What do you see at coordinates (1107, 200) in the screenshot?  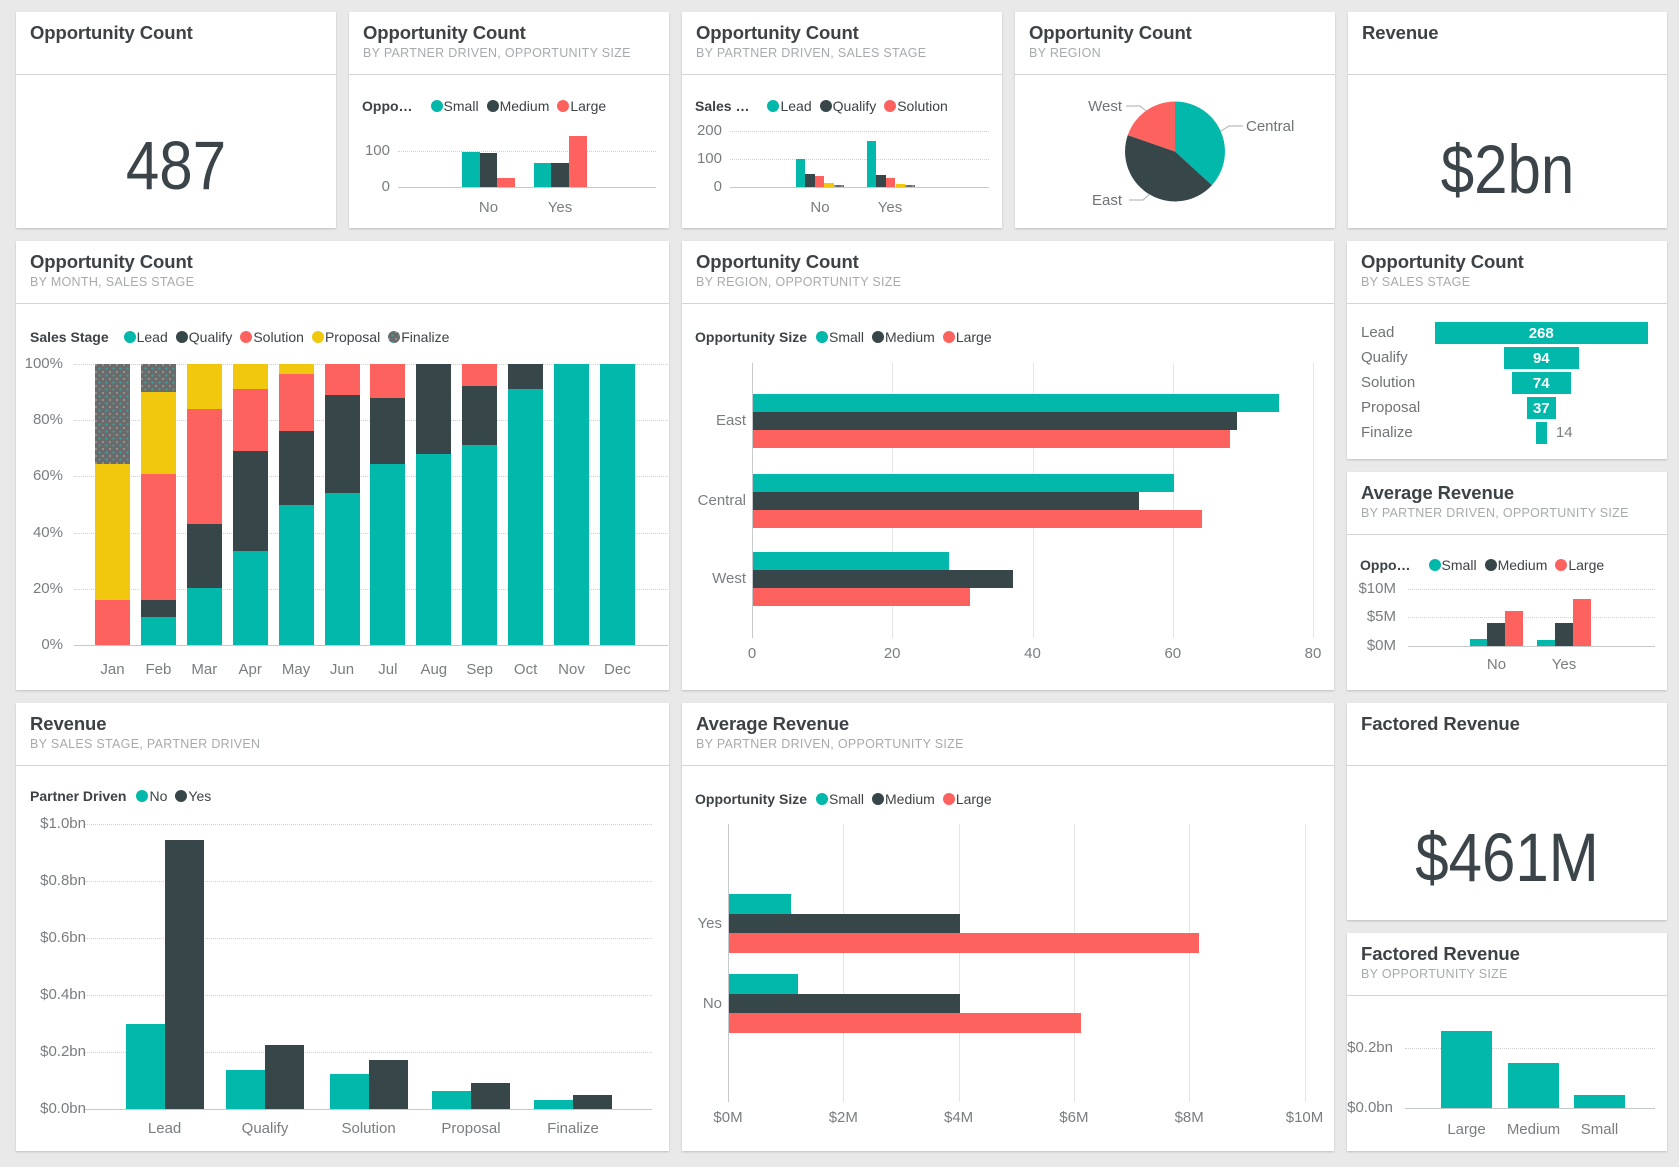 I see `svg-text: East` at bounding box center [1107, 200].